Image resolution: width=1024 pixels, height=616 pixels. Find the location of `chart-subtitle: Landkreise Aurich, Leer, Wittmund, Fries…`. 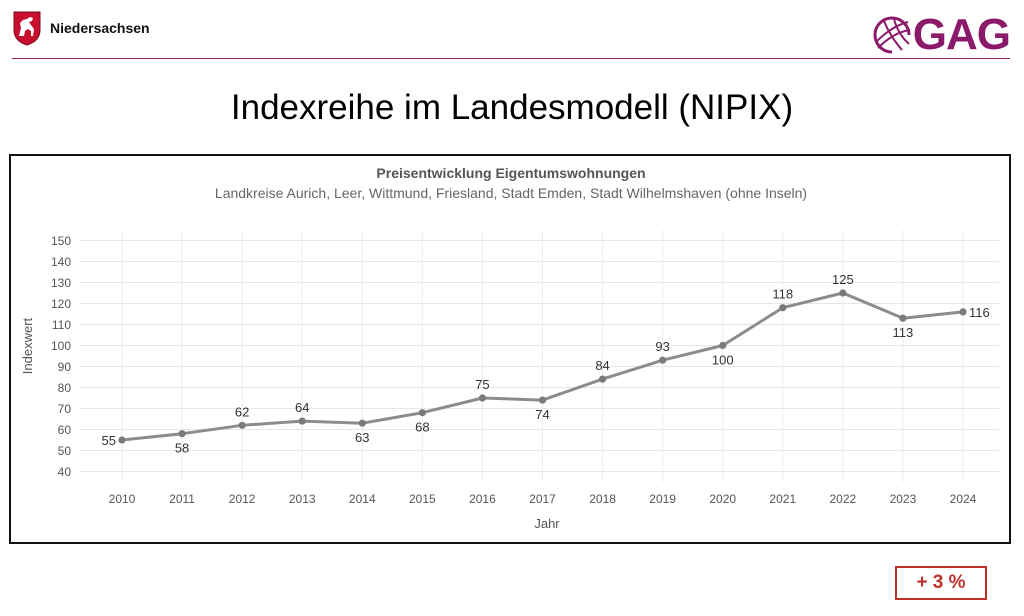

chart-subtitle: Landkreise Aurich, Leer, Wittmund, Fries… is located at coordinates (511, 193).